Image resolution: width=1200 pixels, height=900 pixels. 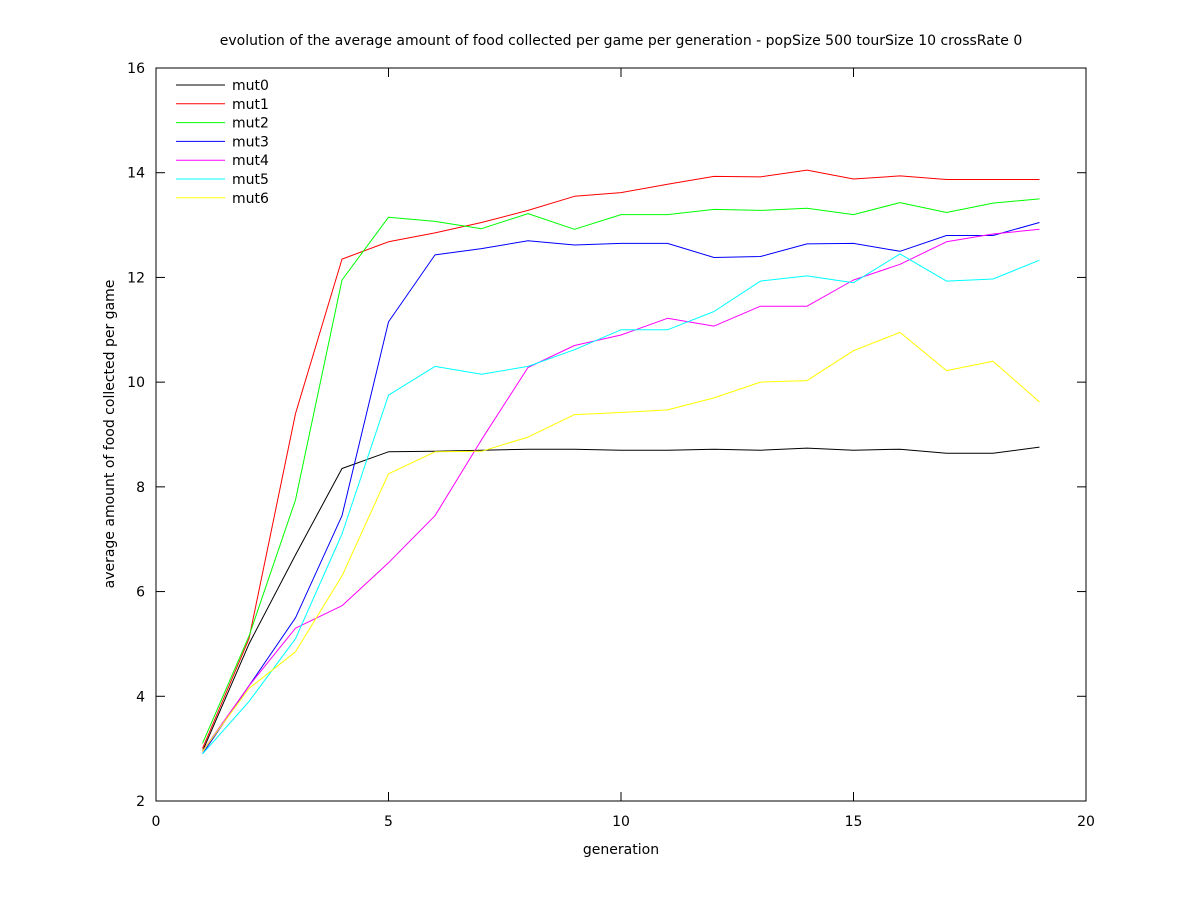 I want to click on y-tick-label: 12, so click(x=136, y=278).